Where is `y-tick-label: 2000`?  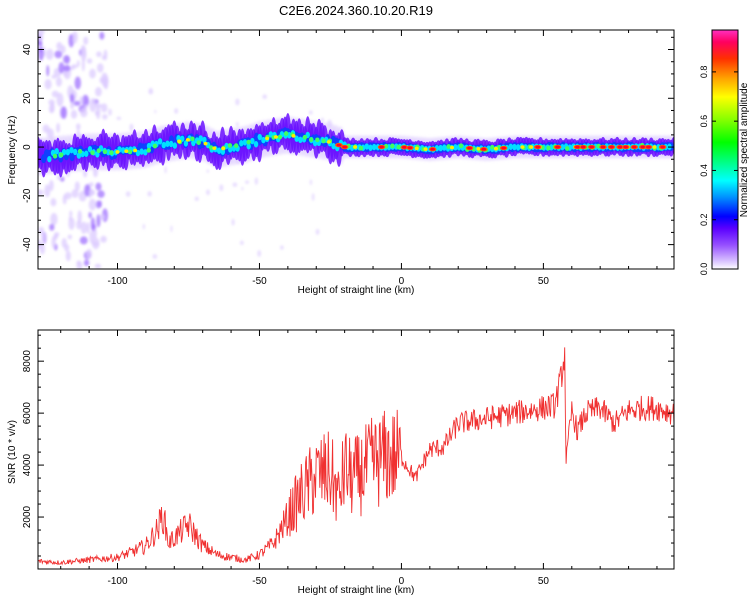 y-tick-label: 2000 is located at coordinates (27, 516).